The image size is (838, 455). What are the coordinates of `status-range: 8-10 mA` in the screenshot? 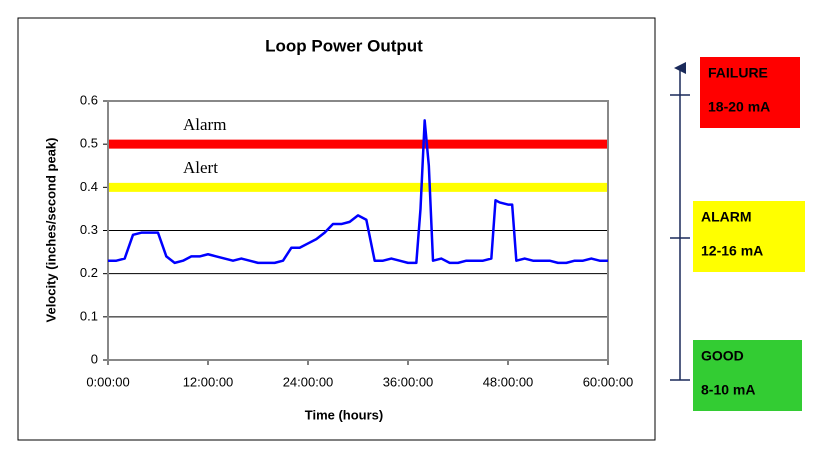 It's located at (728, 390).